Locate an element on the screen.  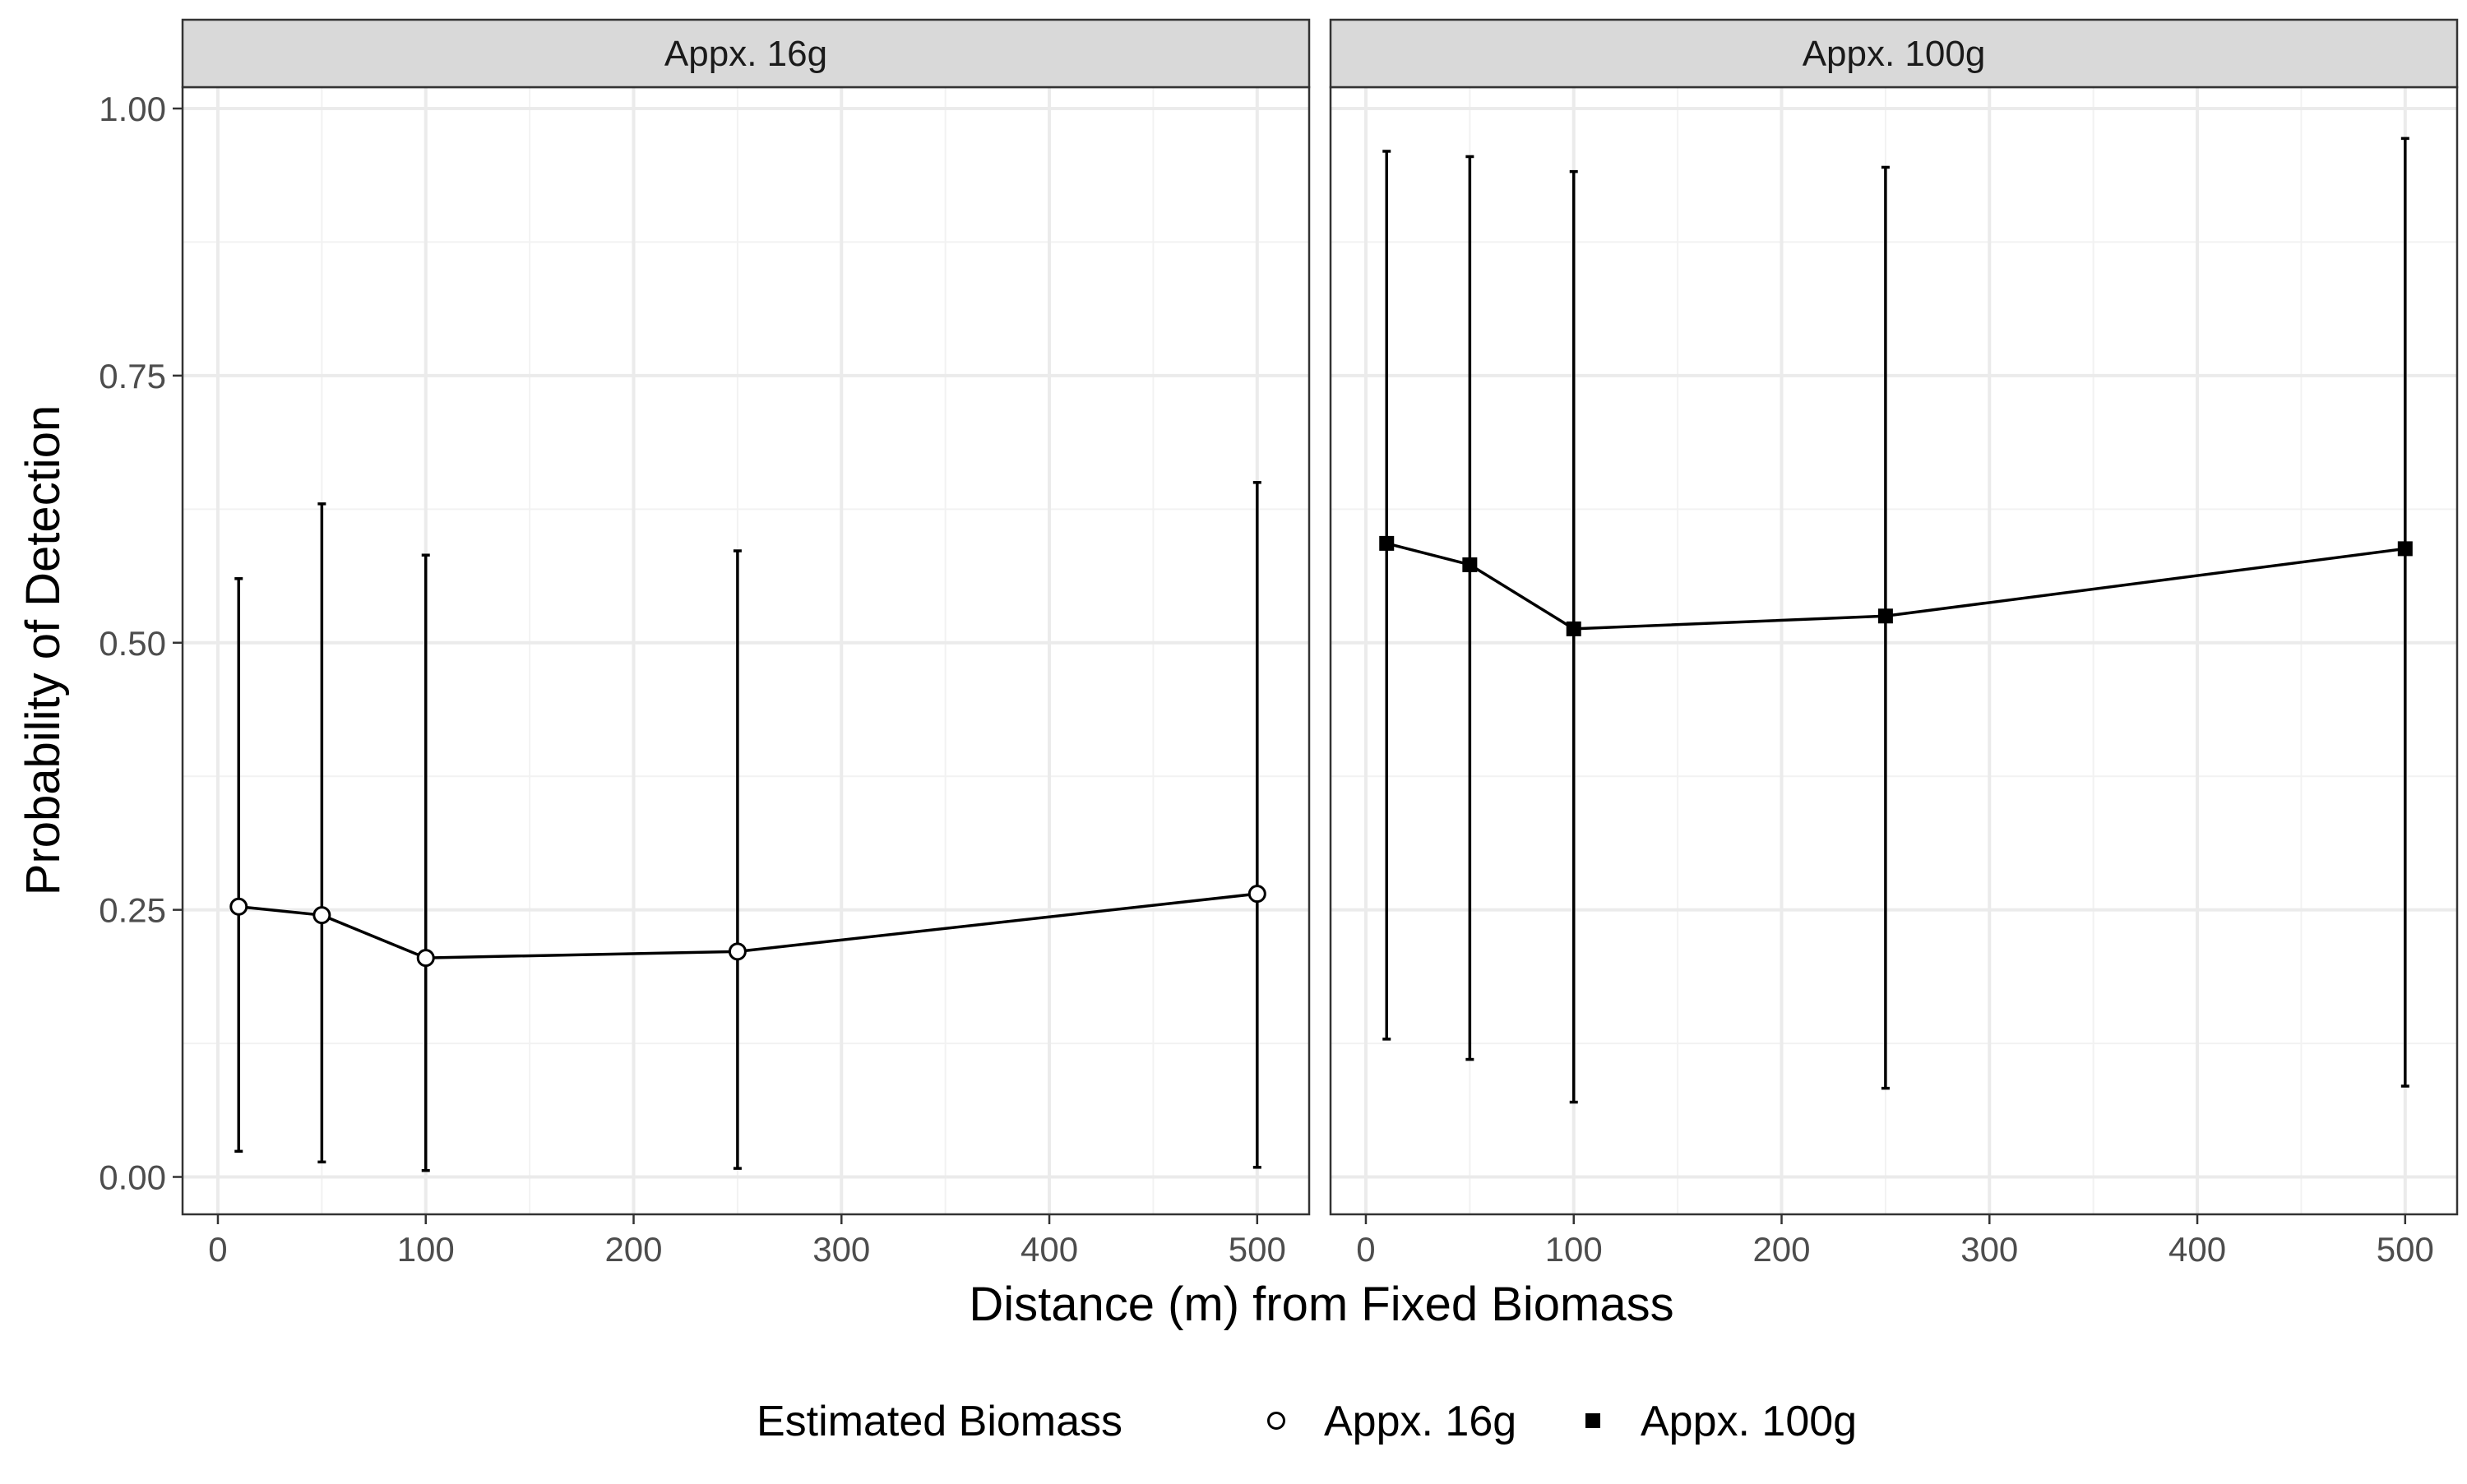
legend-title: Estimated Biomass is located at coordinates (939, 1422).